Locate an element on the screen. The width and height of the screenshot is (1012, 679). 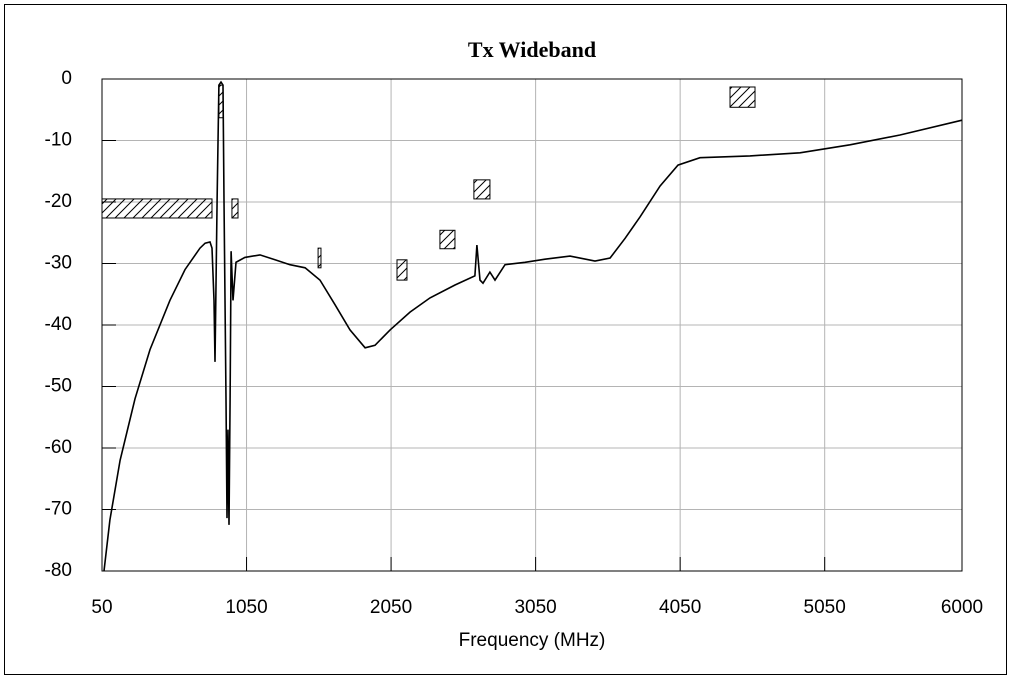
x-tick-label: 6000 is located at coordinates (962, 607).